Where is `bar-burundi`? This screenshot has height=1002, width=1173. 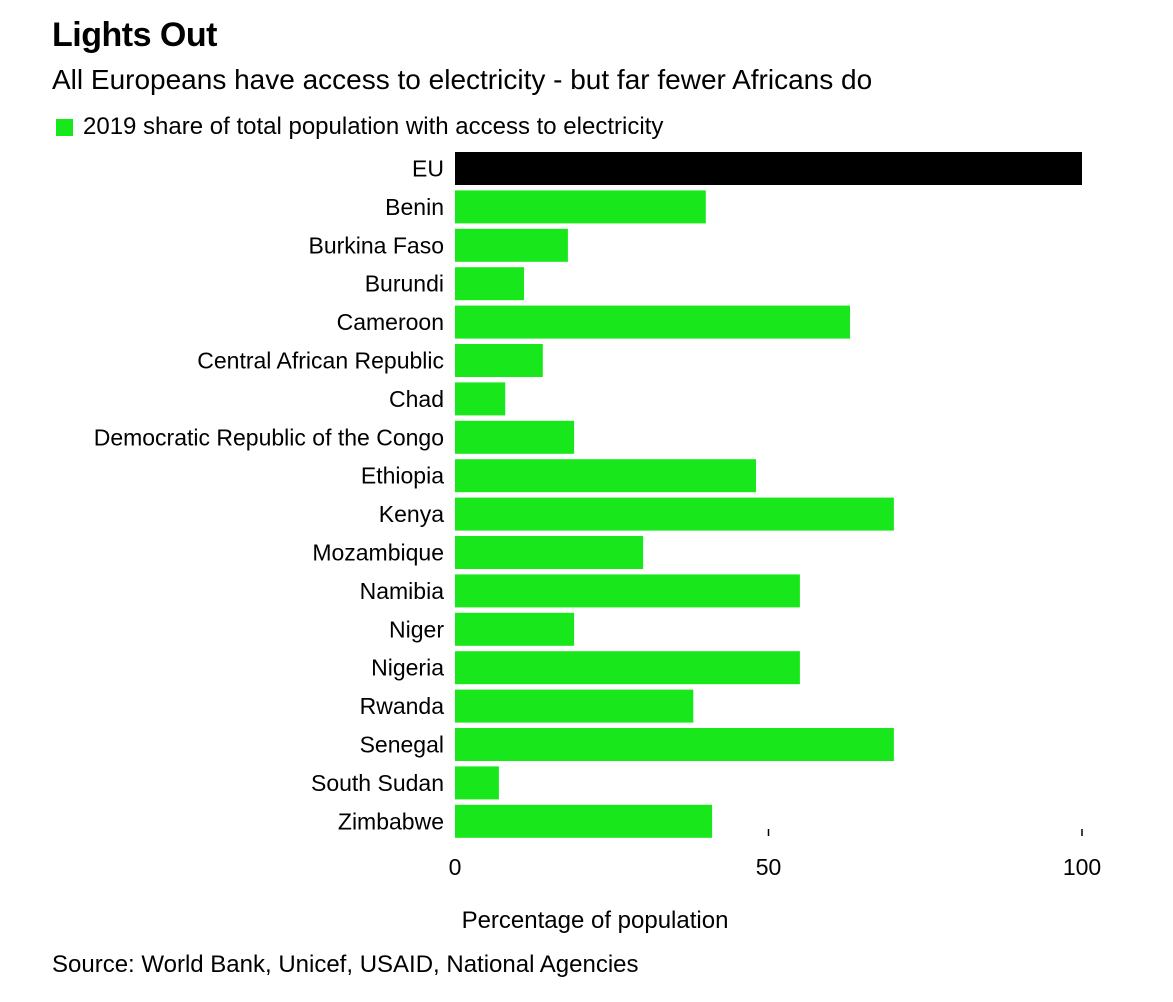
bar-burundi is located at coordinates (489, 284).